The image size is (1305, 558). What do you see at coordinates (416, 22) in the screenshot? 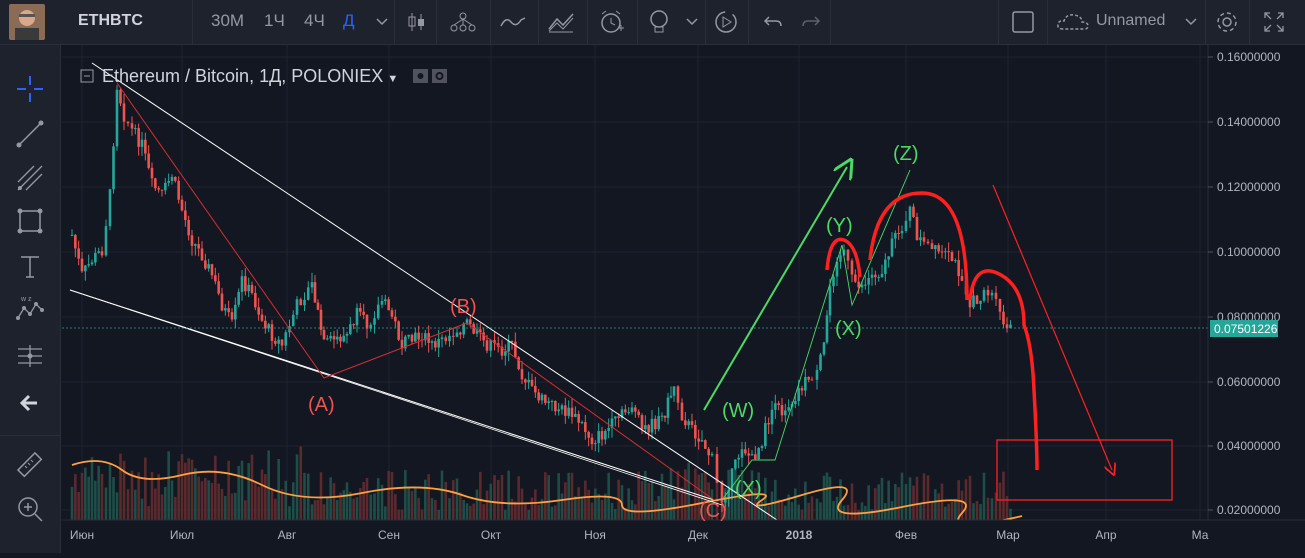
I see `chart-type-button` at bounding box center [416, 22].